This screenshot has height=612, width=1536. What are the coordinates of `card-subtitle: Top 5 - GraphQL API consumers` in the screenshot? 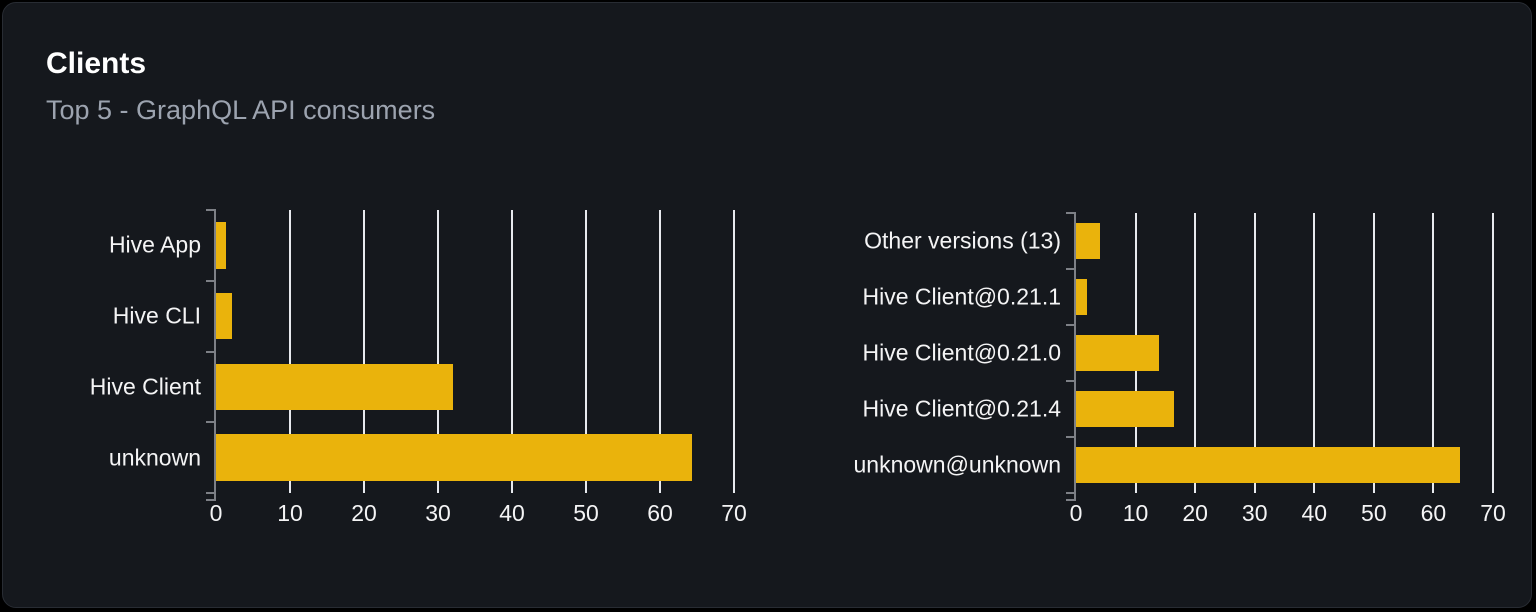 It's located at (241, 110).